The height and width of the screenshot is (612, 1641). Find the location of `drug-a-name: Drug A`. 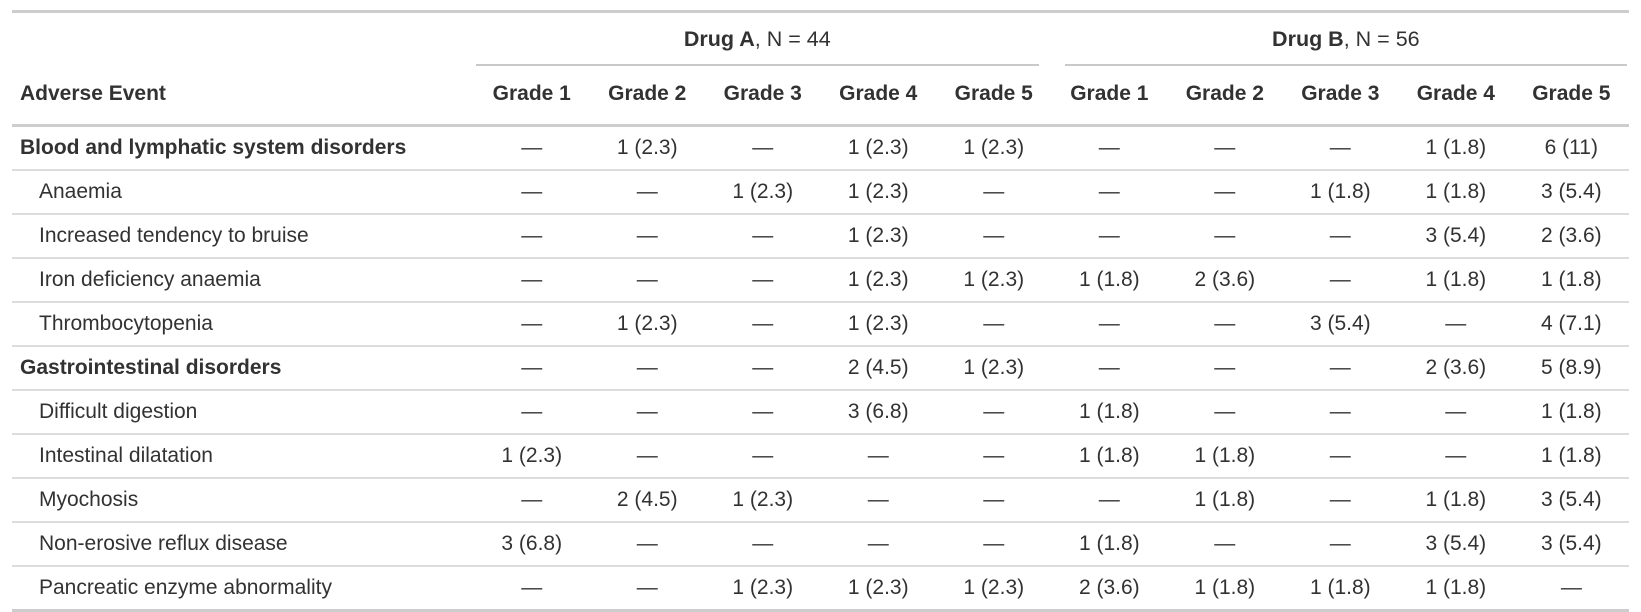

drug-a-name: Drug A is located at coordinates (719, 39).